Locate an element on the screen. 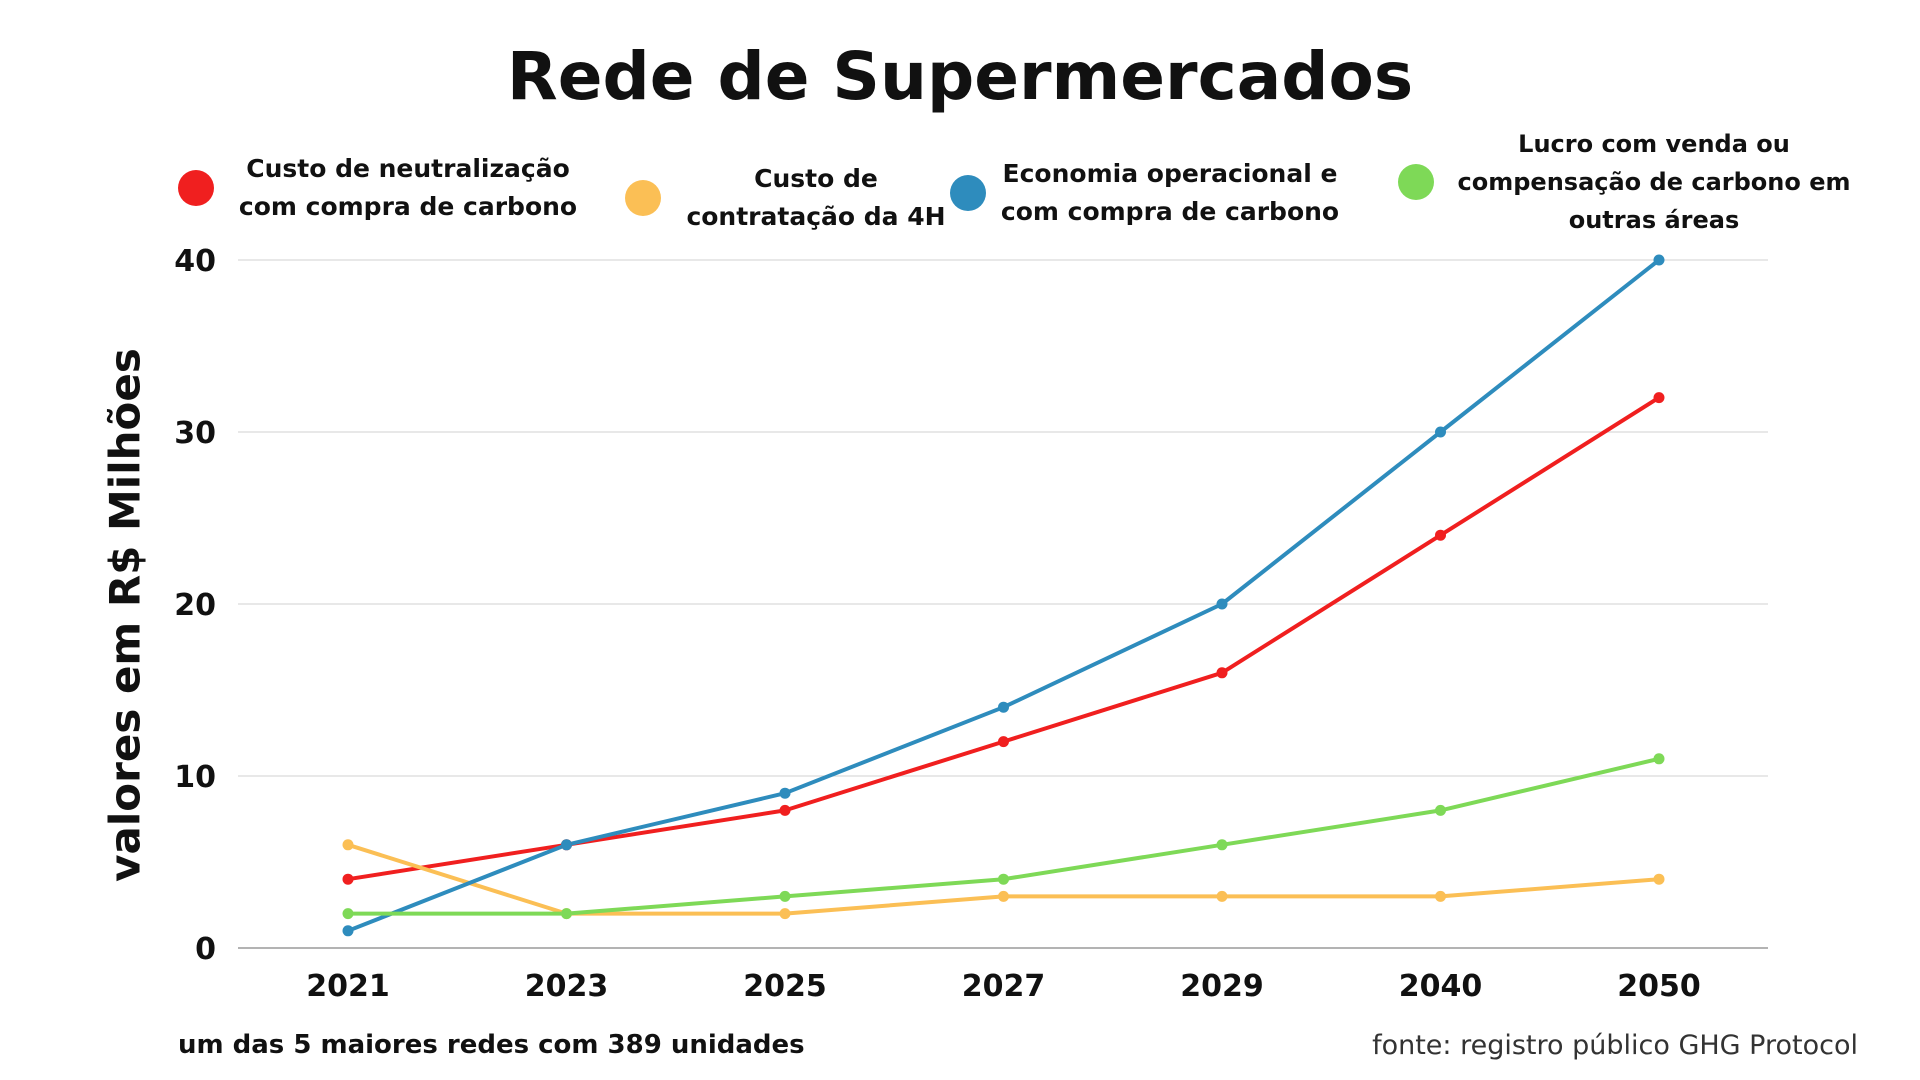 This screenshot has height=1080, width=1920. x-tick-label: 2023 is located at coordinates (567, 986).